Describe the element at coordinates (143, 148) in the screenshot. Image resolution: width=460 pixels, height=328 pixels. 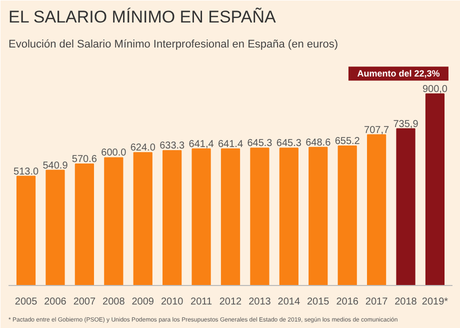
I see `data-label: 624.0` at that location.